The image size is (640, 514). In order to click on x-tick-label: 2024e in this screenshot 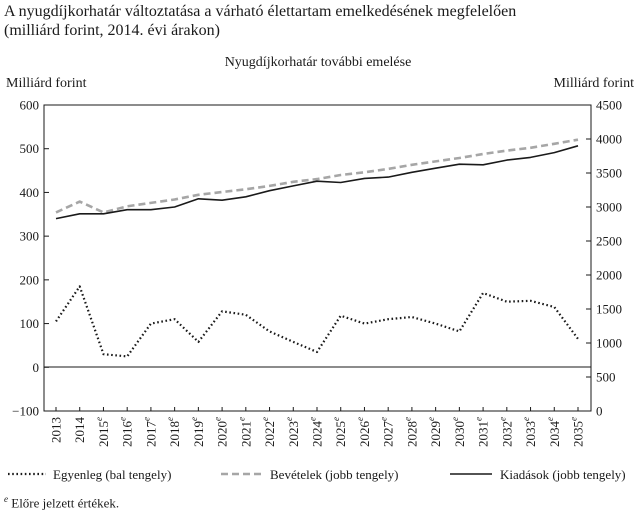, I will do `click(316, 432)`.